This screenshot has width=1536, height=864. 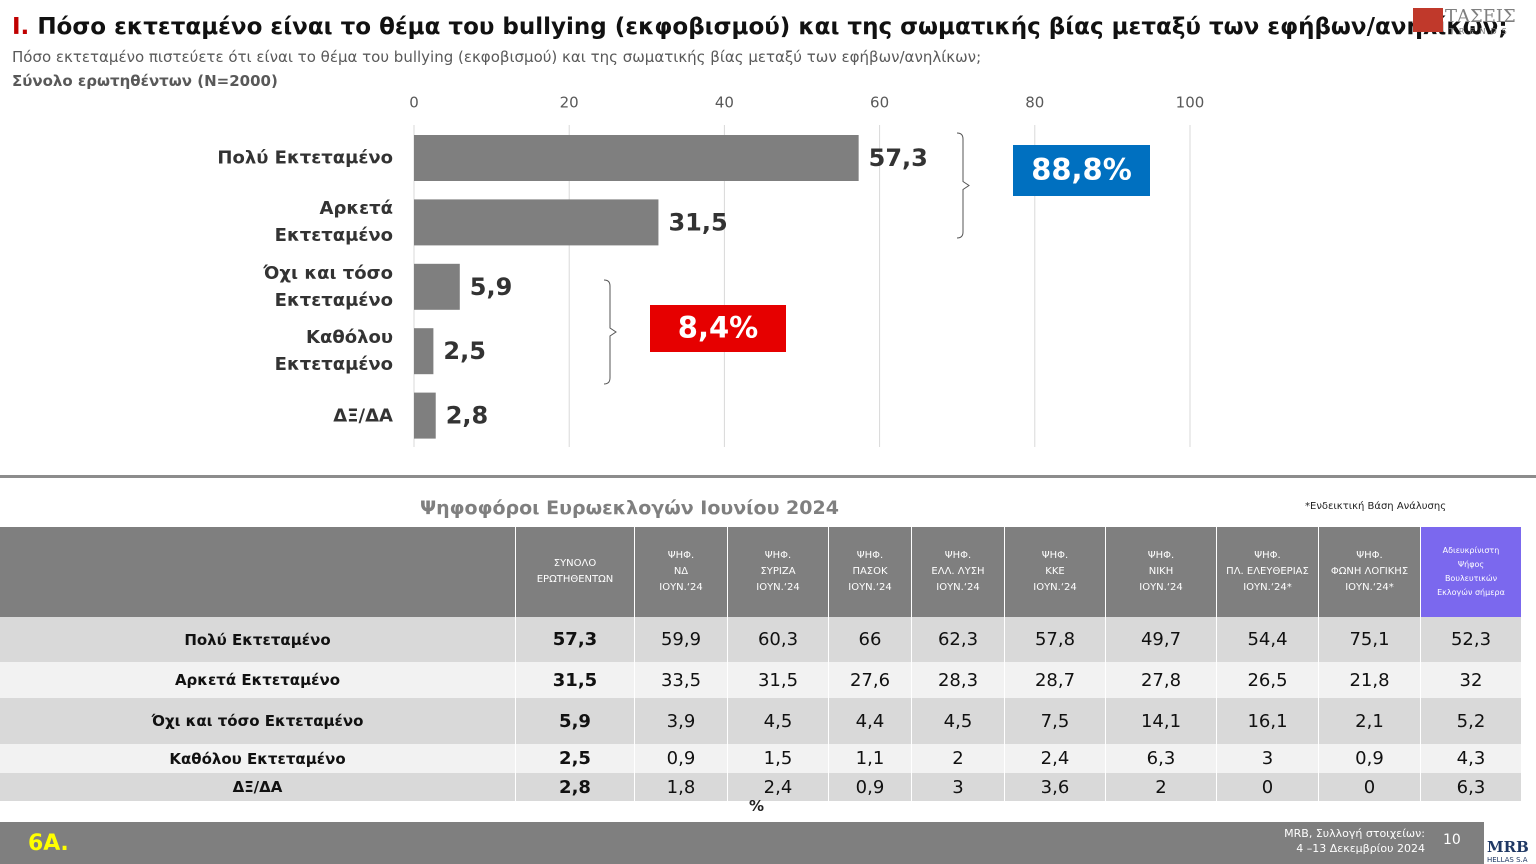 I want to click on x-tick-label: 80, so click(x=1034, y=103).